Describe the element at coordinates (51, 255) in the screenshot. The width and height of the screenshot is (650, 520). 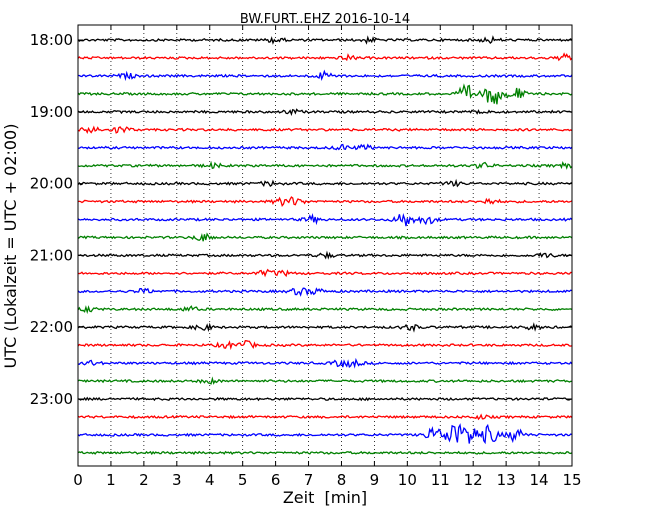
I see `y-tick-label: 21:00` at that location.